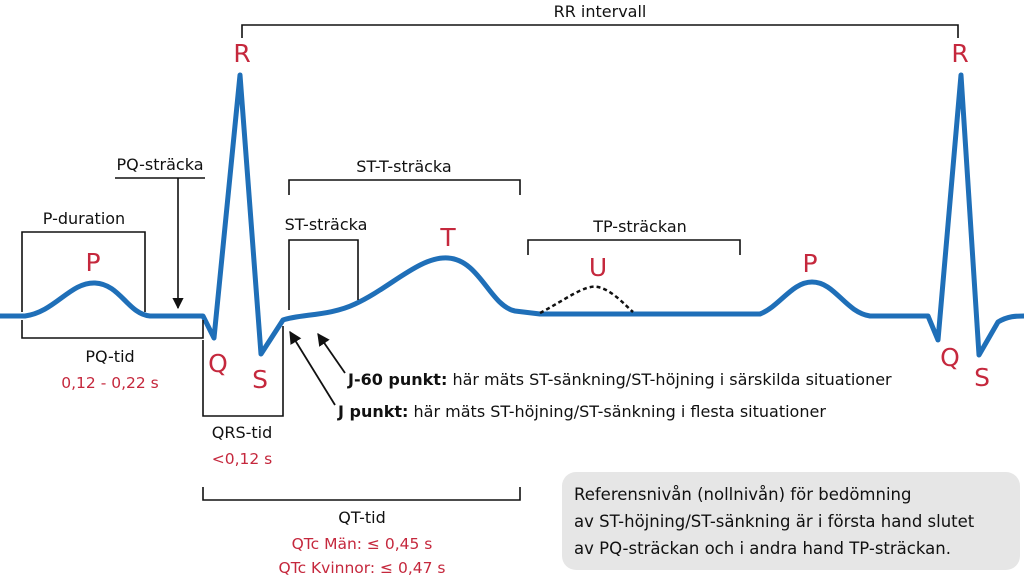  Describe the element at coordinates (83, 271) in the screenshot. I see `p-duration-bracket` at that location.